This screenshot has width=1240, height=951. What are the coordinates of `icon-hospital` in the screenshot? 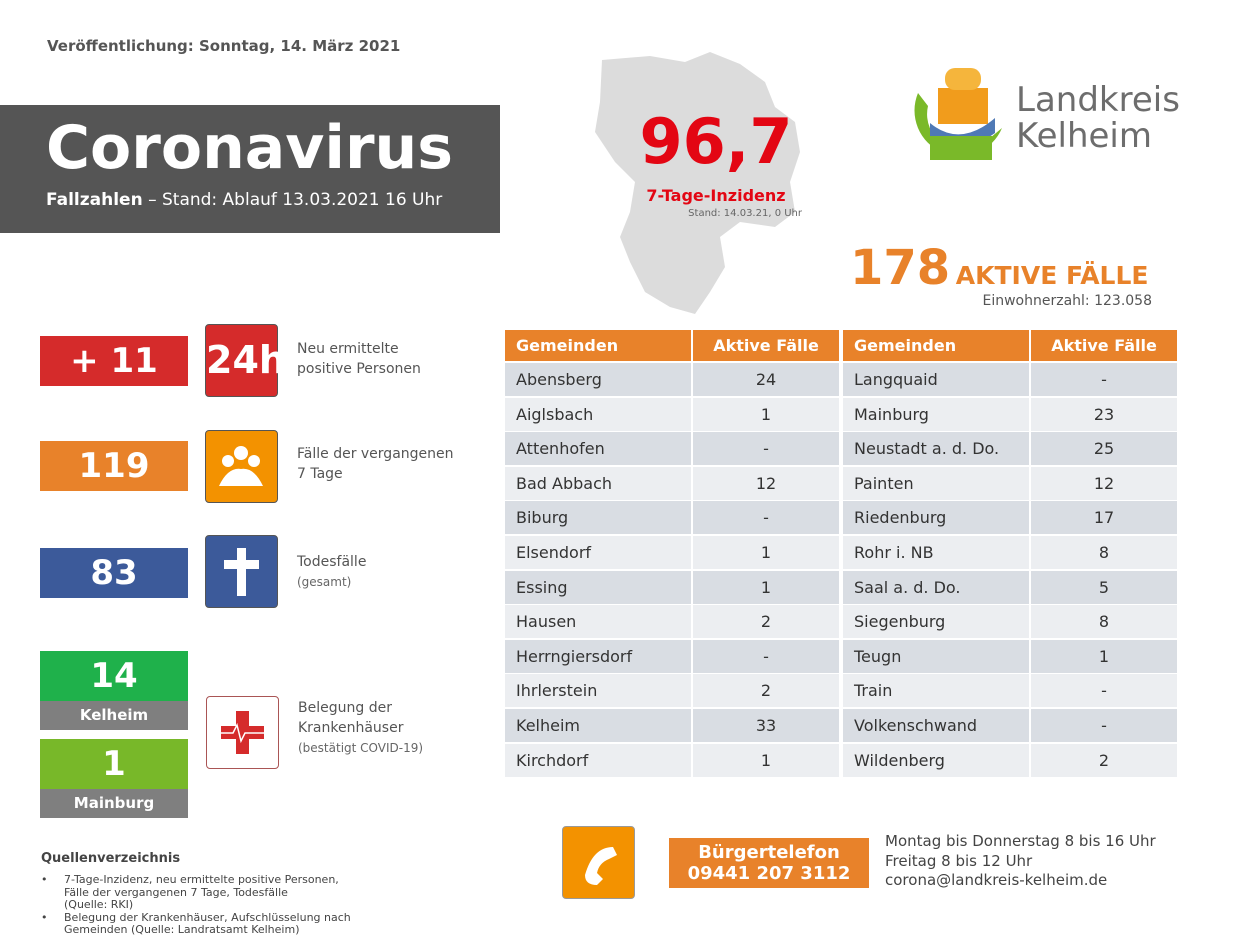 It's located at (242, 732).